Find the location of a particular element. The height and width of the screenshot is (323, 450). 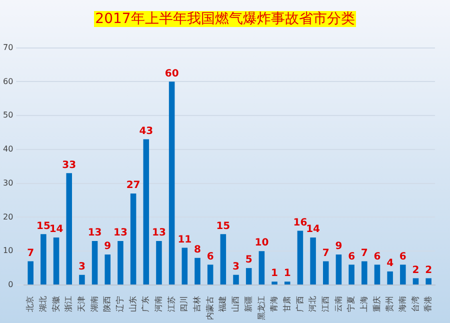

y-tick-label: 60 is located at coordinates (8, 81).